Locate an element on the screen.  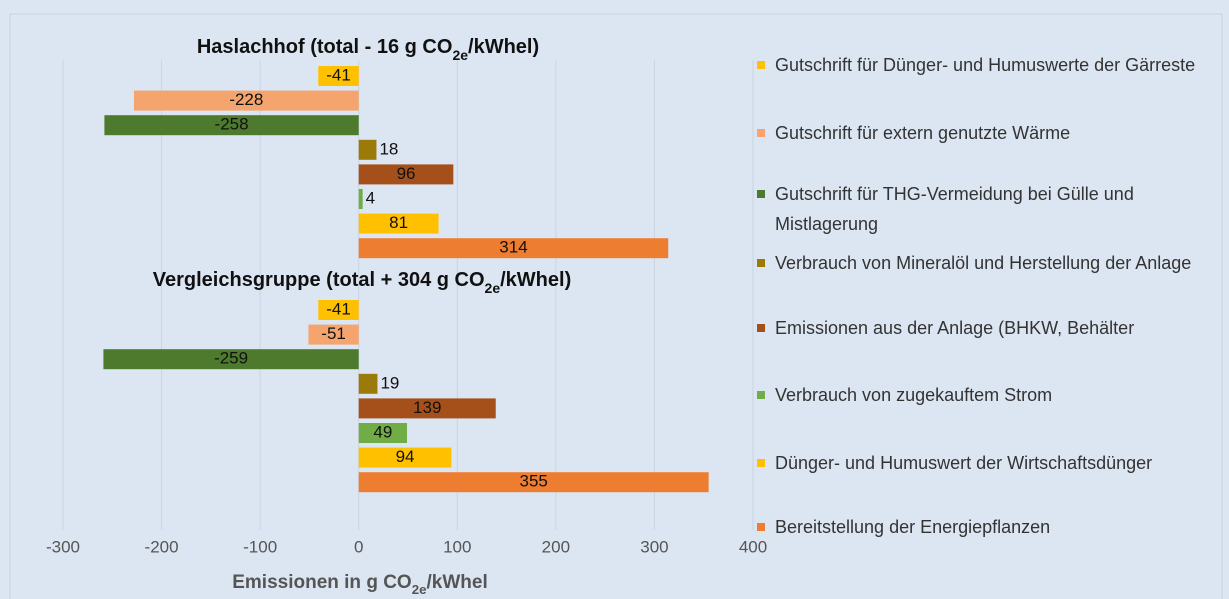
x-tick-label: 0 is located at coordinates (358, 546).